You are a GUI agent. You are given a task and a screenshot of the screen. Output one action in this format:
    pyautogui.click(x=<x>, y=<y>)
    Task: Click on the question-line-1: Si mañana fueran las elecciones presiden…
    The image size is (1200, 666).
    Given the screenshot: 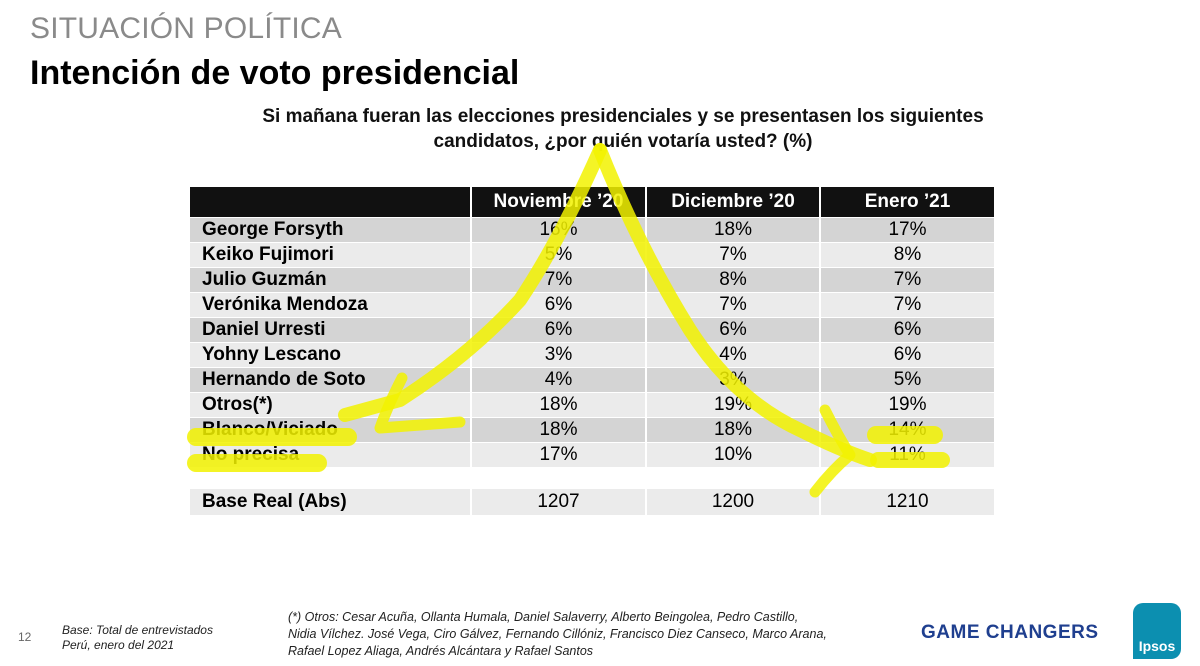 What is the action you would take?
    pyautogui.click(x=623, y=116)
    